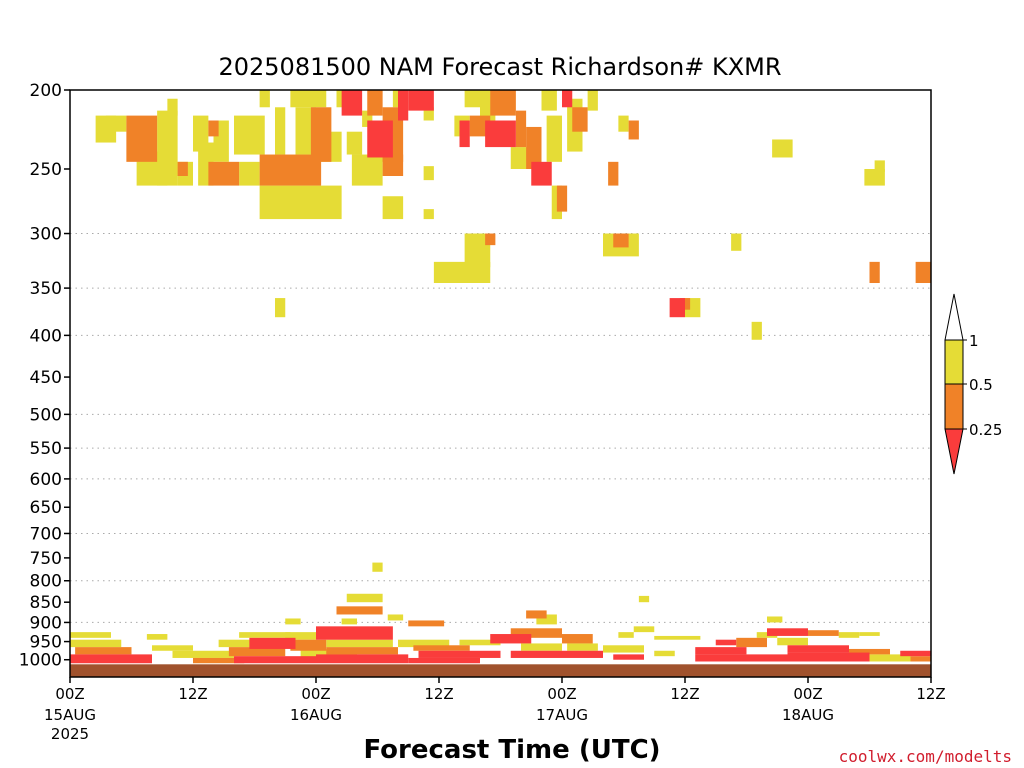  What do you see at coordinates (46, 289) in the screenshot?
I see `y-tick-label-350: 350` at bounding box center [46, 289].